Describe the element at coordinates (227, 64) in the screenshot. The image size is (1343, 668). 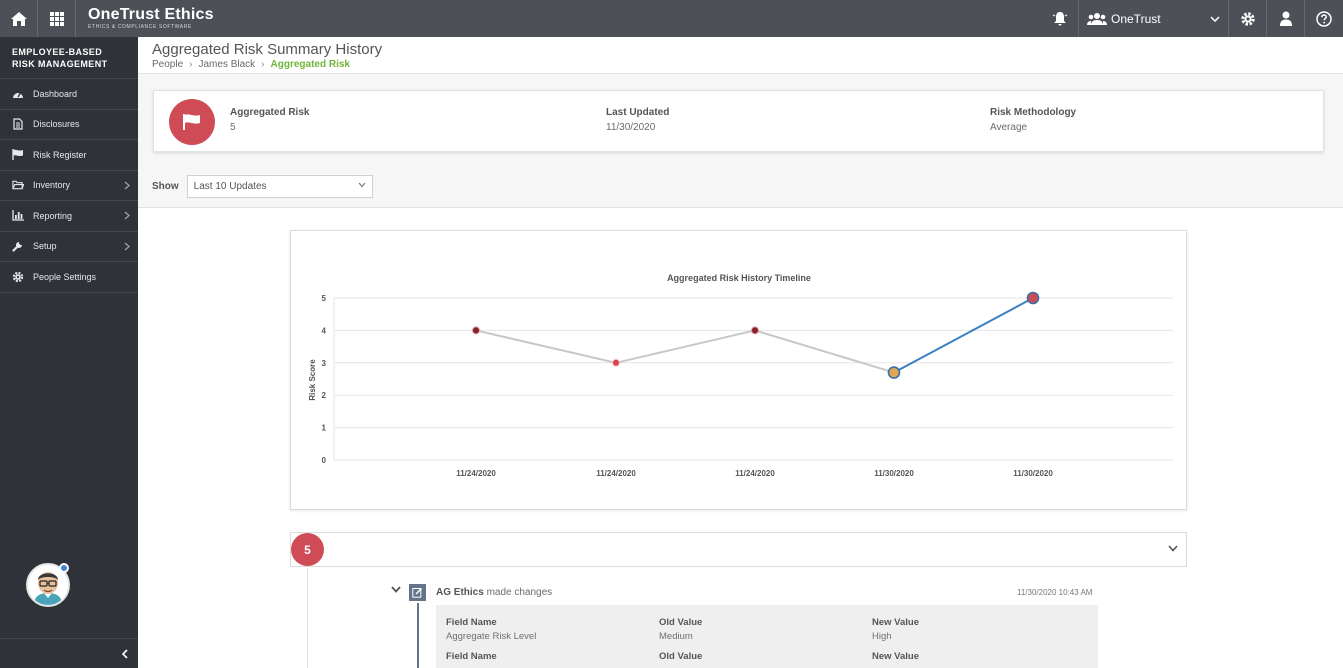
I see `breadcrumb-person: James Black` at that location.